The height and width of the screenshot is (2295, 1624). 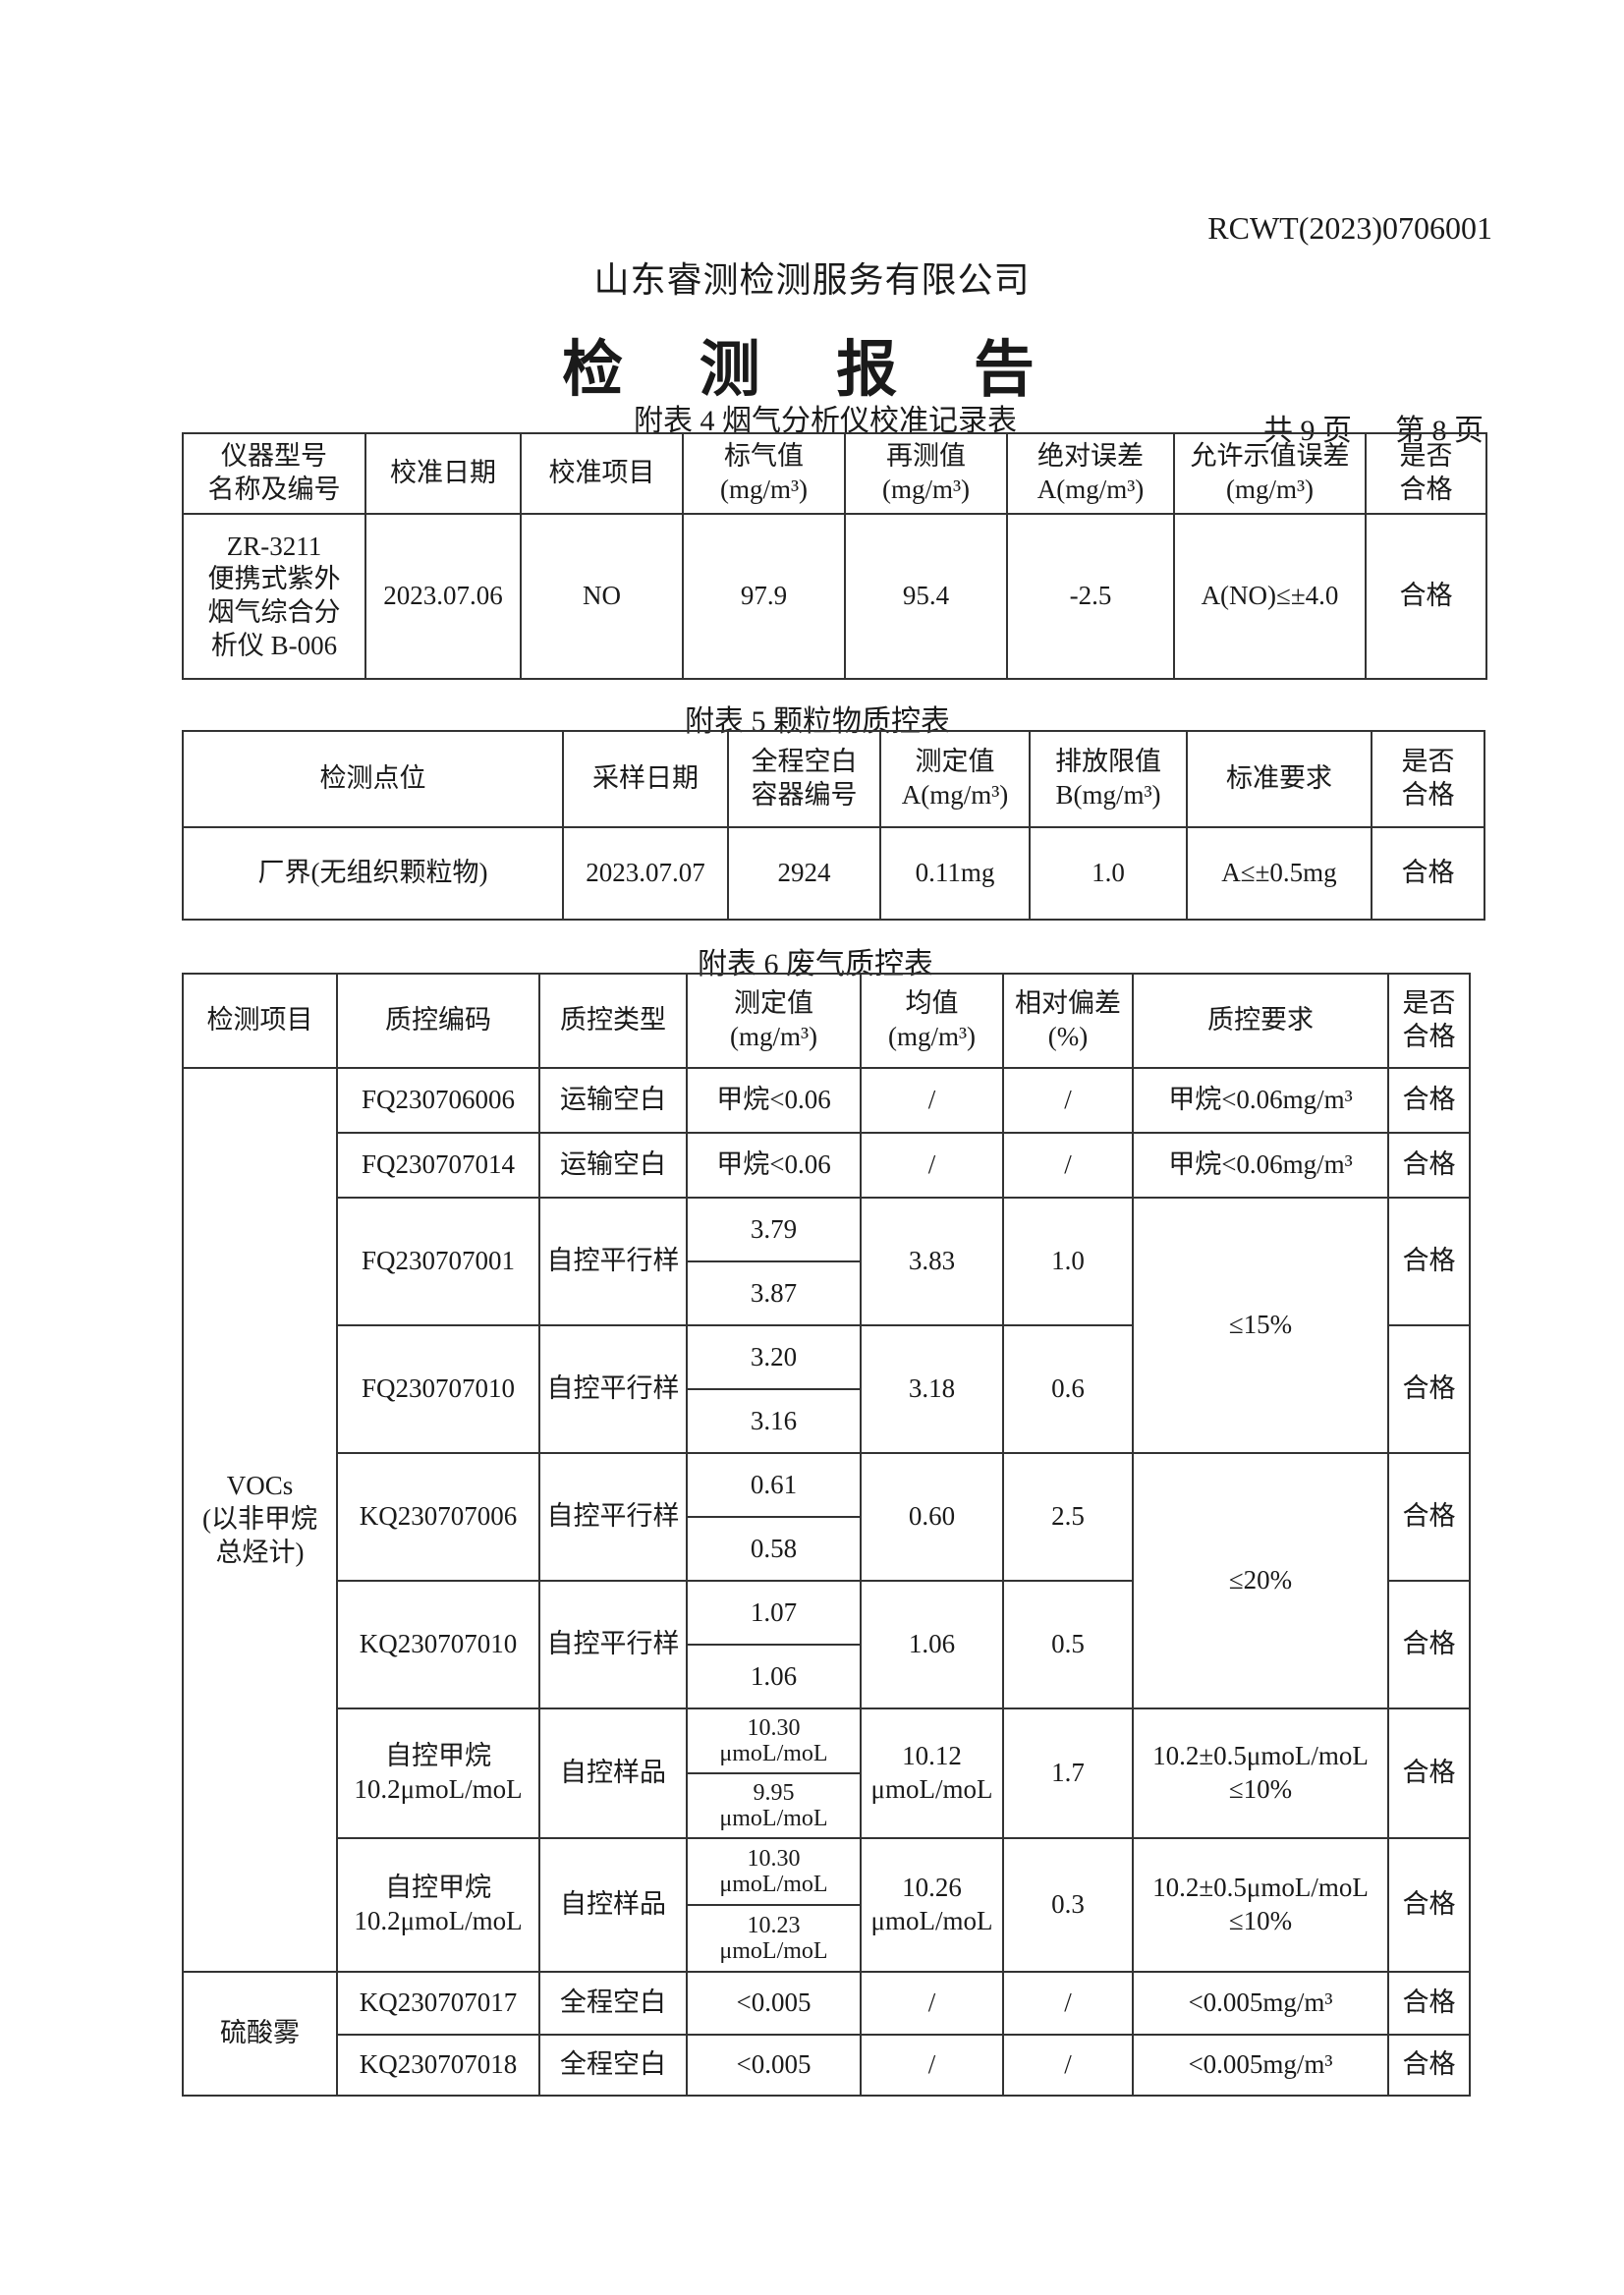 I want to click on cell: KQ230707017, so click(x=438, y=2004).